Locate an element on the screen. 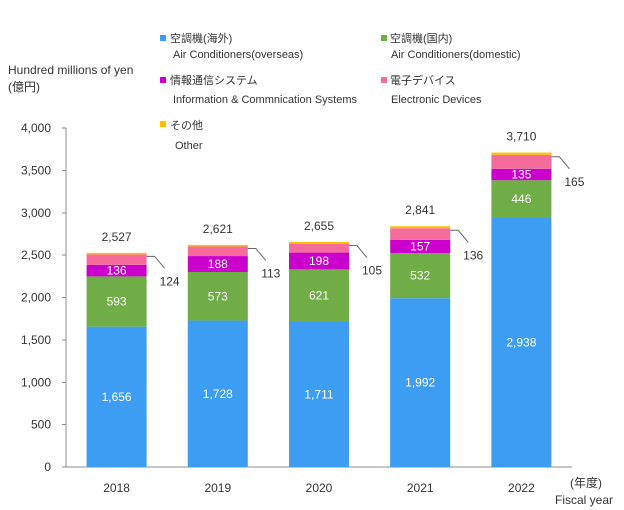 The width and height of the screenshot is (624, 510). bar-information-commnication-systems-2018 is located at coordinates (116, 270).